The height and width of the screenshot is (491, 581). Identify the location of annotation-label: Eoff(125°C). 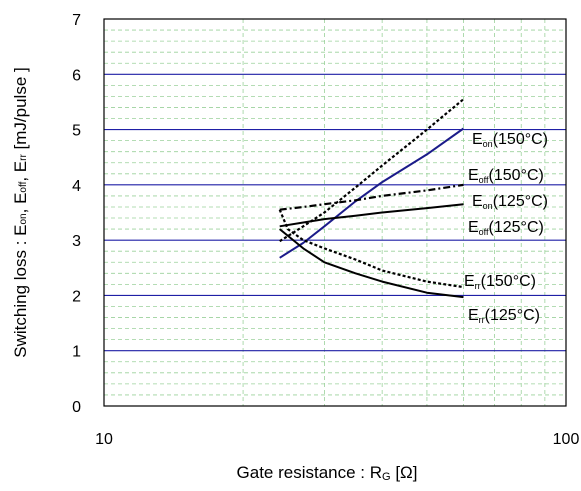
(506, 228).